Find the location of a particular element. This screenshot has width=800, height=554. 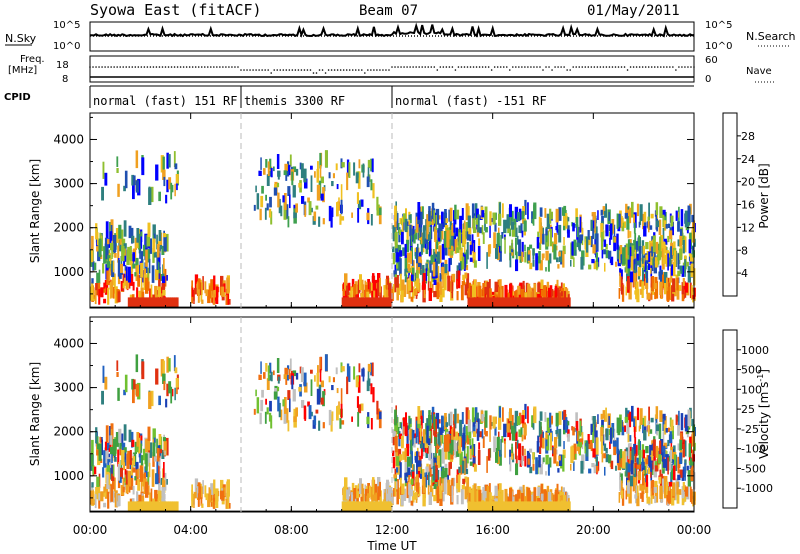

x-tick-label: 12:00 is located at coordinates (392, 530).